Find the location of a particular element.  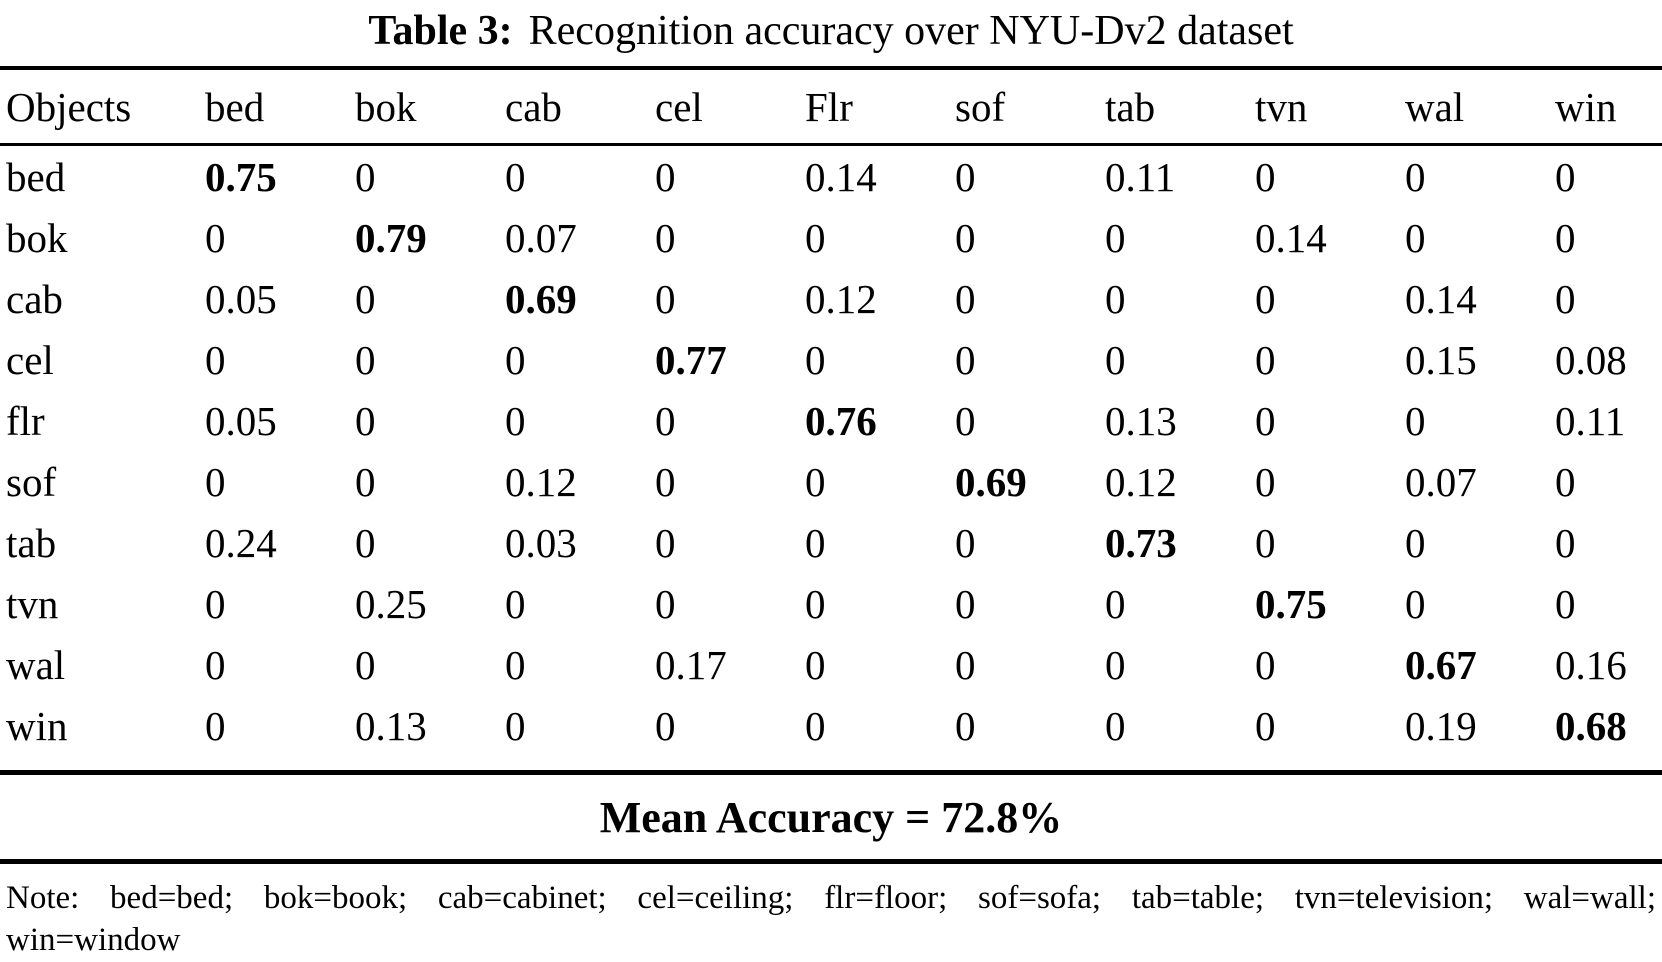

mean-accuracy-text: Mean Accuracy = 72.8% is located at coordinates (831, 817).